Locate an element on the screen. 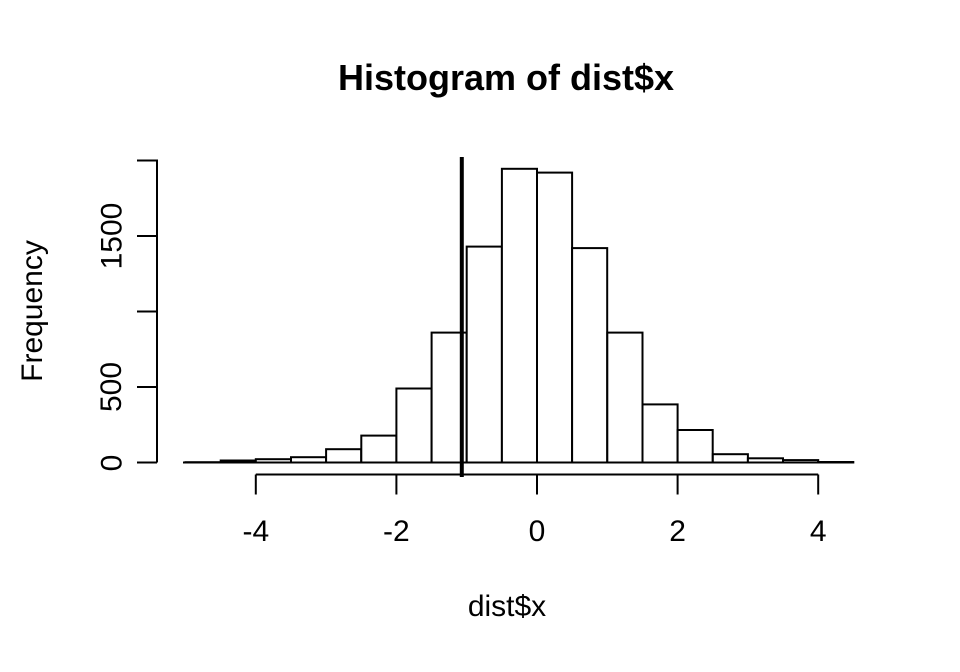 The image size is (960, 672). y-tick-label: 0 is located at coordinates (111, 462).